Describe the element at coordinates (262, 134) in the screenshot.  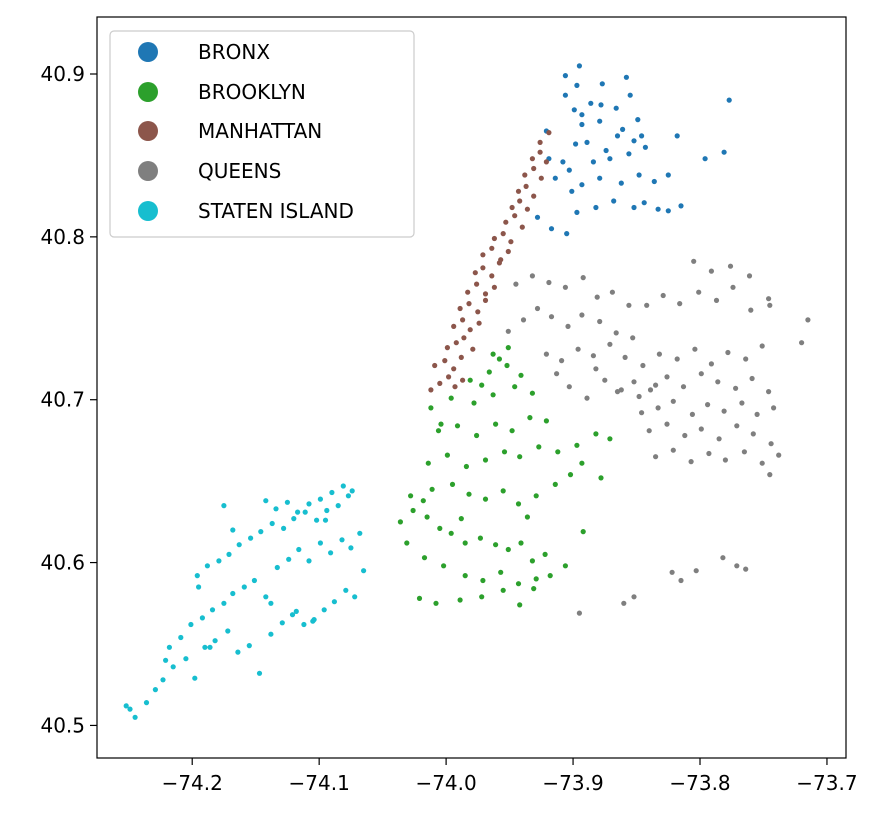
I see `legend-box` at that location.